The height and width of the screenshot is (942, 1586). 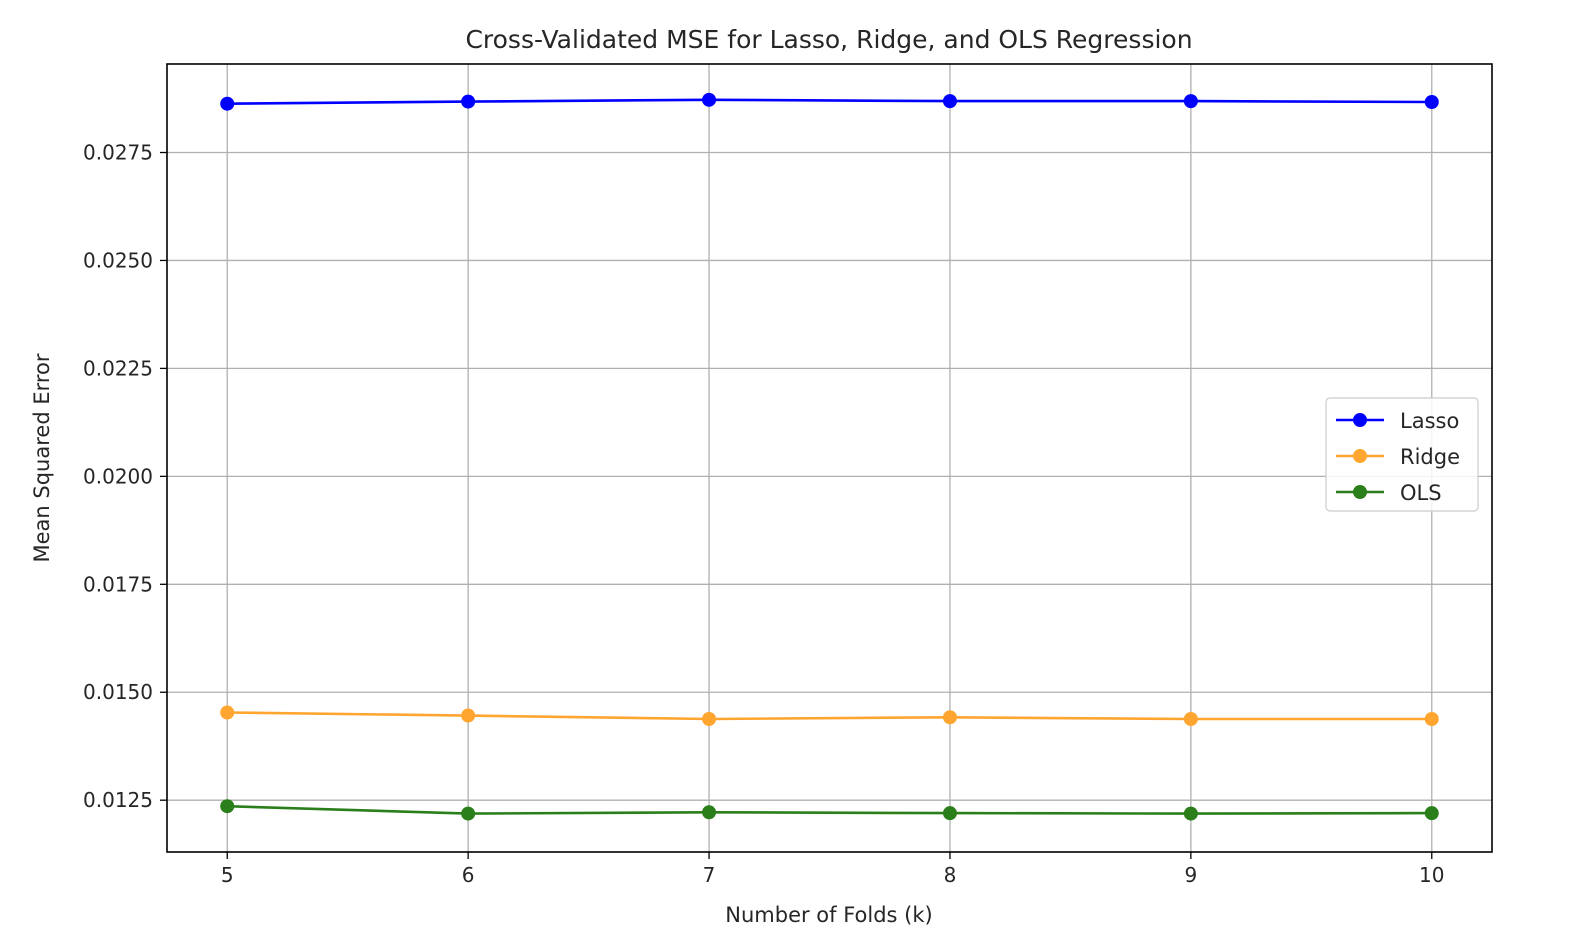 What do you see at coordinates (828, 915) in the screenshot?
I see `x-axis-label: Number of Folds (k)` at bounding box center [828, 915].